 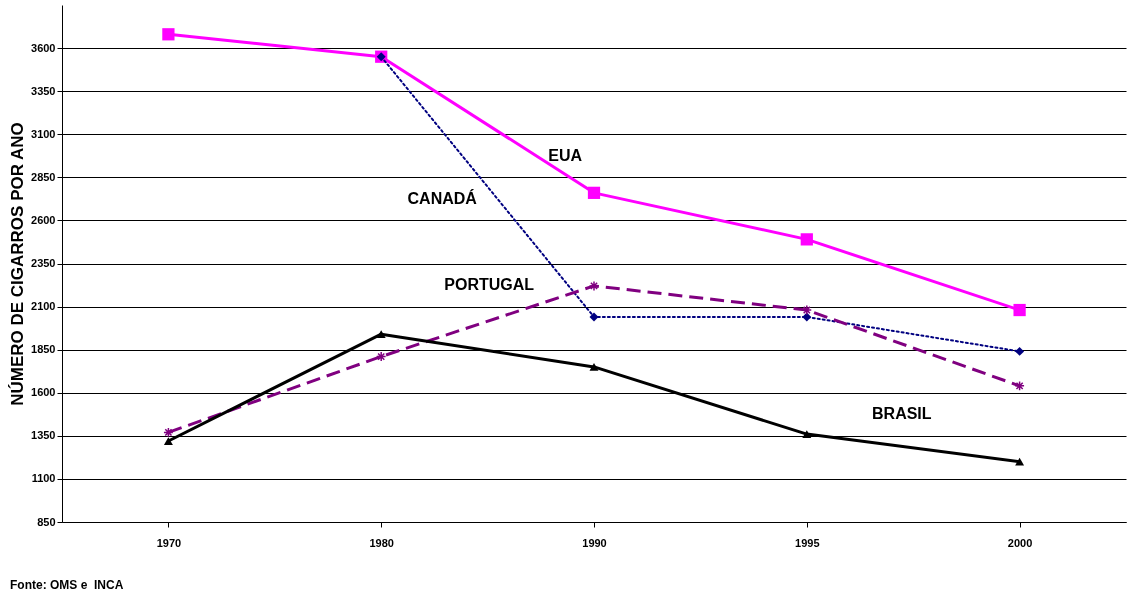 What do you see at coordinates (67, 585) in the screenshot?
I see `source-note: Fonte: OMS e INCA` at bounding box center [67, 585].